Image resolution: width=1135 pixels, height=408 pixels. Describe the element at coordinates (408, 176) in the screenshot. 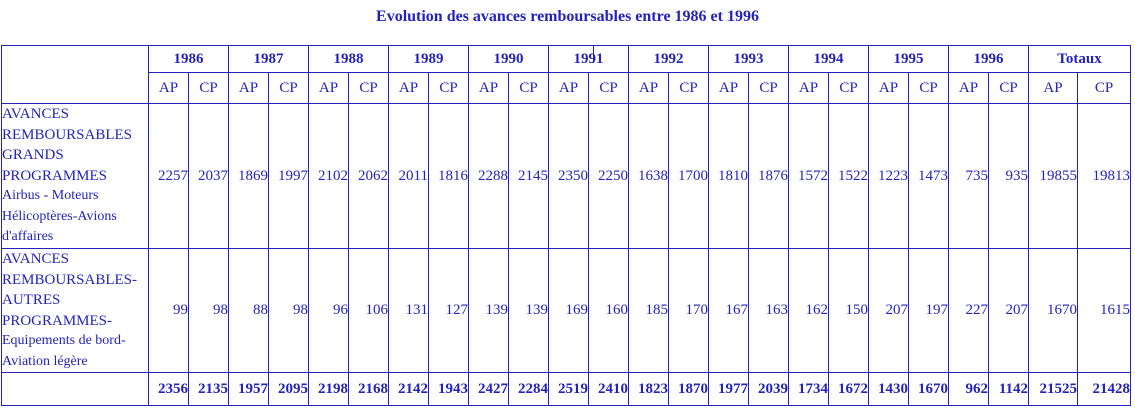

I see `data-cell: 2011` at that location.